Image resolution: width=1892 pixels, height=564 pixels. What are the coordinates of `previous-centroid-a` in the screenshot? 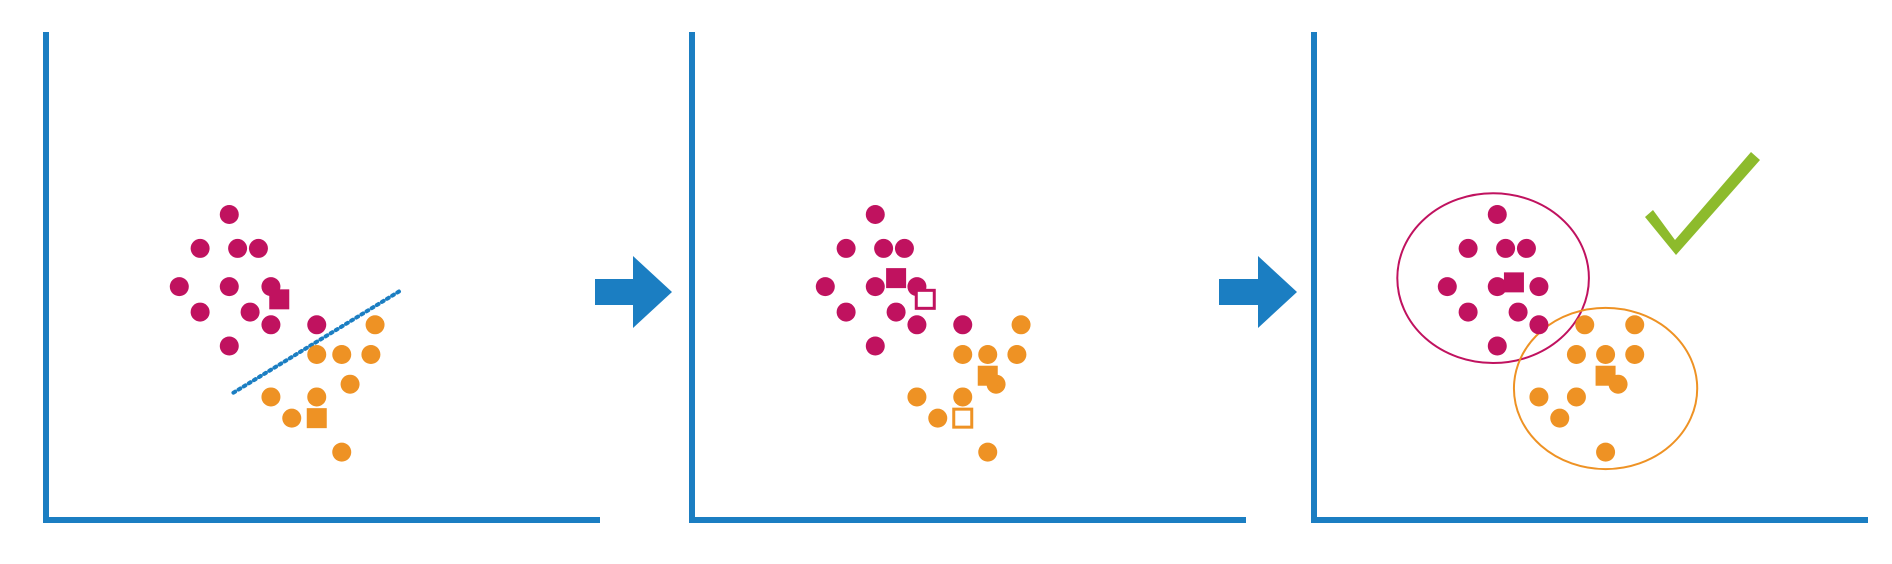 It's located at (925, 299).